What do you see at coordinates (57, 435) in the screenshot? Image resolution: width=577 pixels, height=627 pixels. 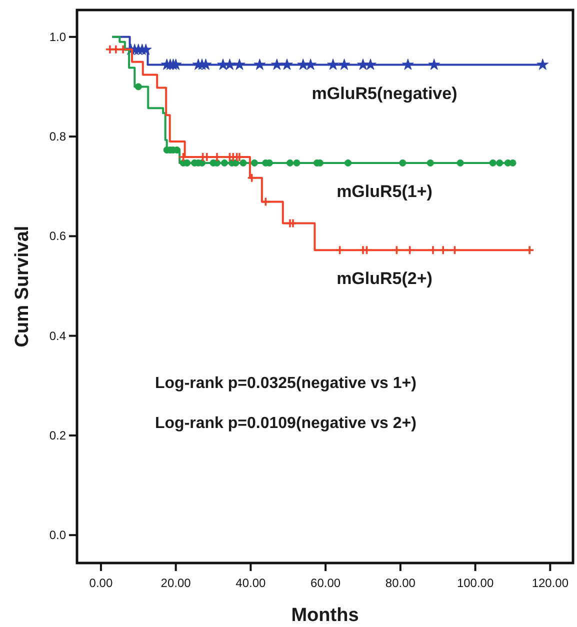 I see `y-tick-label: 0.2` at bounding box center [57, 435].